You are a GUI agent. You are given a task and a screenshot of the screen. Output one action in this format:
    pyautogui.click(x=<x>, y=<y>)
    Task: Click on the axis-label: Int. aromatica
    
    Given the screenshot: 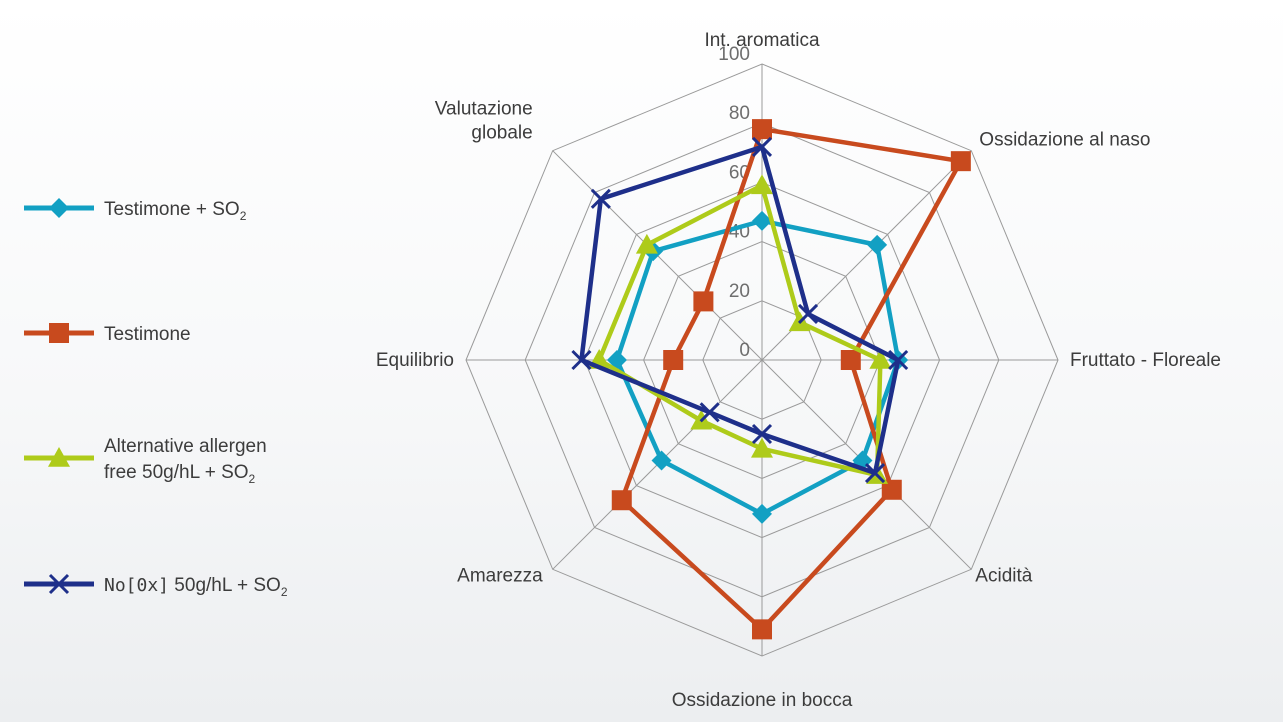 What is the action you would take?
    pyautogui.click(x=762, y=40)
    